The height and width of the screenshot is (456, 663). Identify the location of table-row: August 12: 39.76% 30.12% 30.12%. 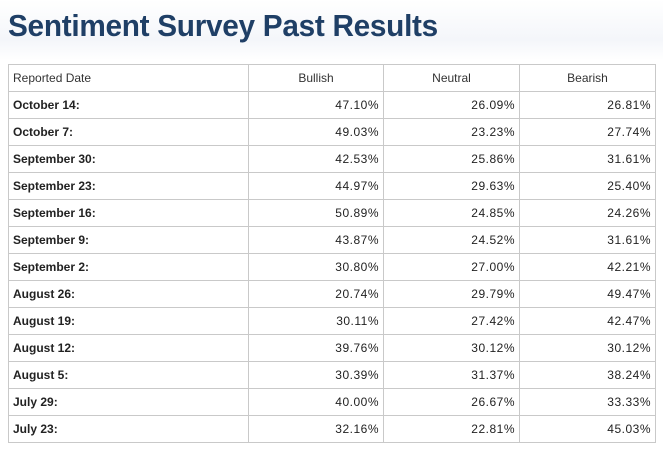
(332, 348).